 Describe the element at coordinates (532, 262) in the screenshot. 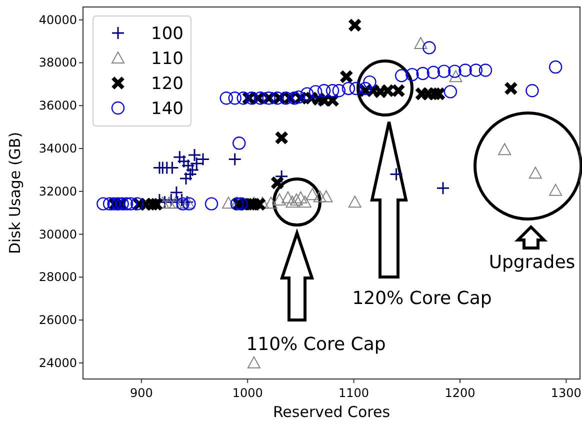

I see `annotation: Upgrades` at that location.